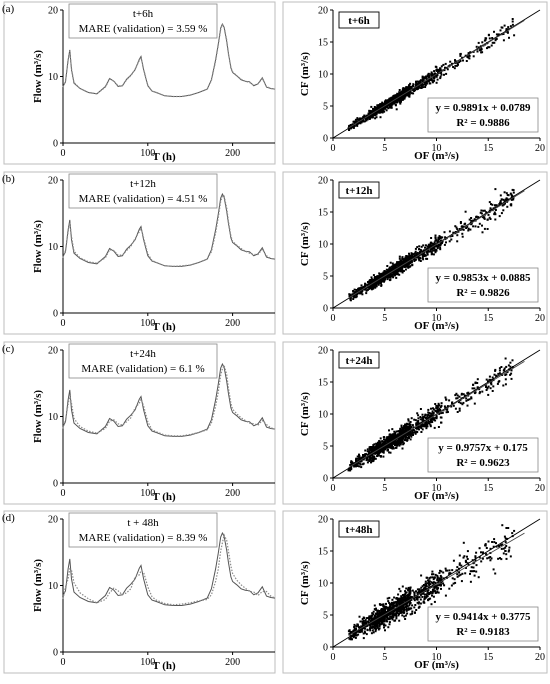  What do you see at coordinates (169, 231) in the screenshot?
I see `forecast-flow-line` at bounding box center [169, 231].